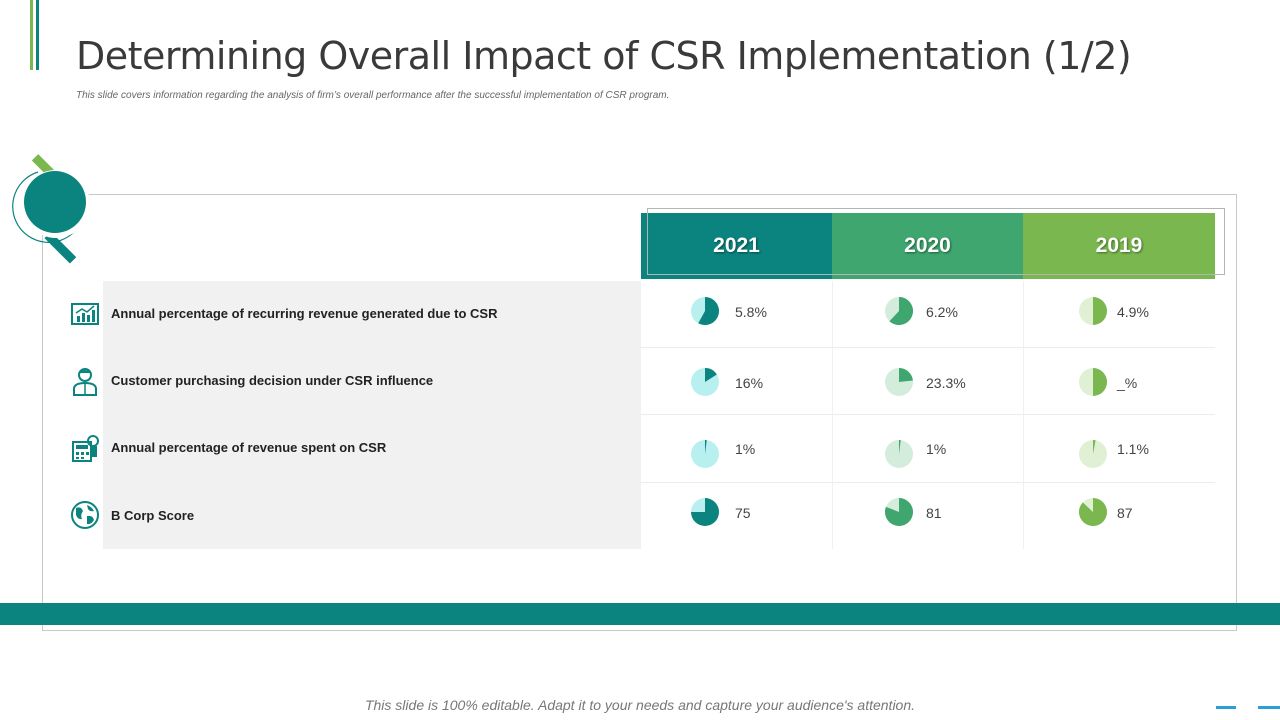 The height and width of the screenshot is (720, 1280). Describe the element at coordinates (1127, 383) in the screenshot. I see `value-row2-2019: _%` at that location.